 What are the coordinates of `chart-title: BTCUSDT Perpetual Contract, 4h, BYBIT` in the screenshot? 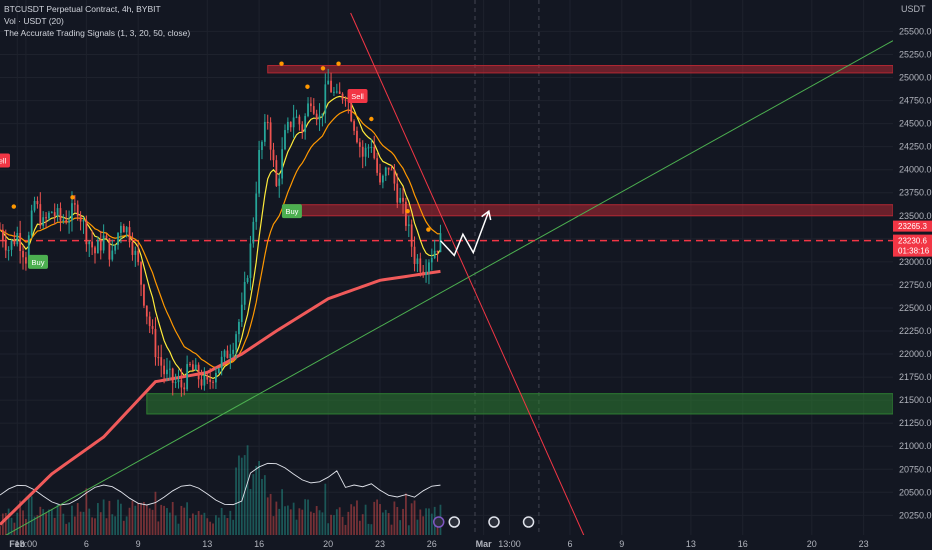 It's located at (82, 9).